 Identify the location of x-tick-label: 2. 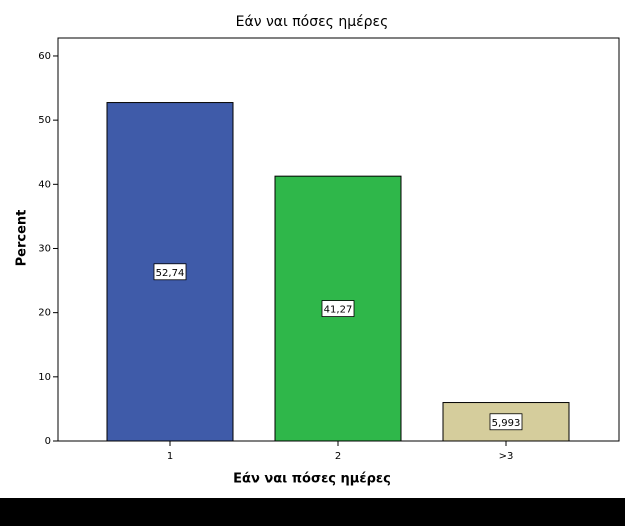
(338, 456).